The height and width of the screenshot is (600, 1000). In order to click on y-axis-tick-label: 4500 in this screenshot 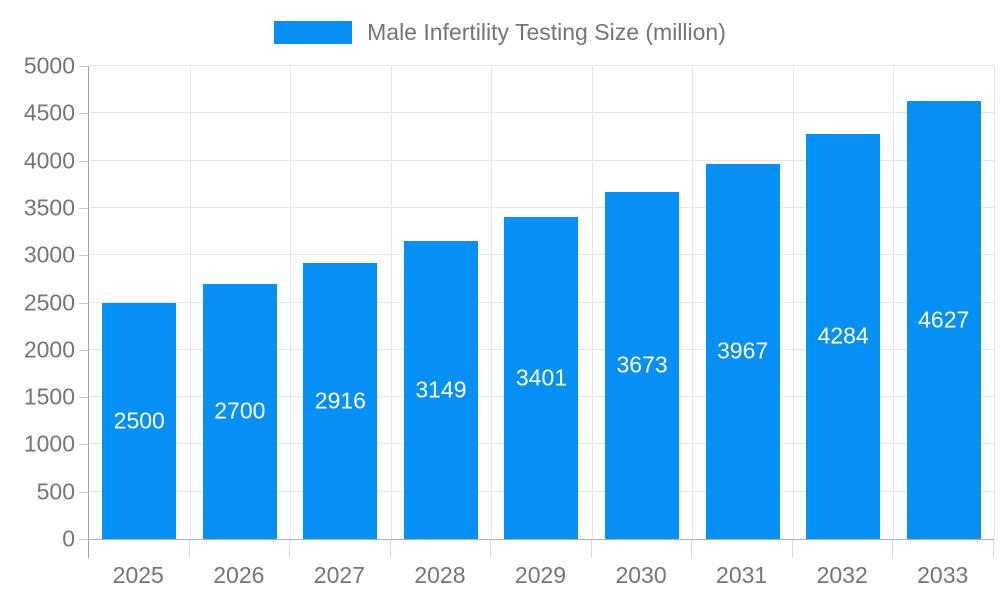, I will do `click(49, 112)`.